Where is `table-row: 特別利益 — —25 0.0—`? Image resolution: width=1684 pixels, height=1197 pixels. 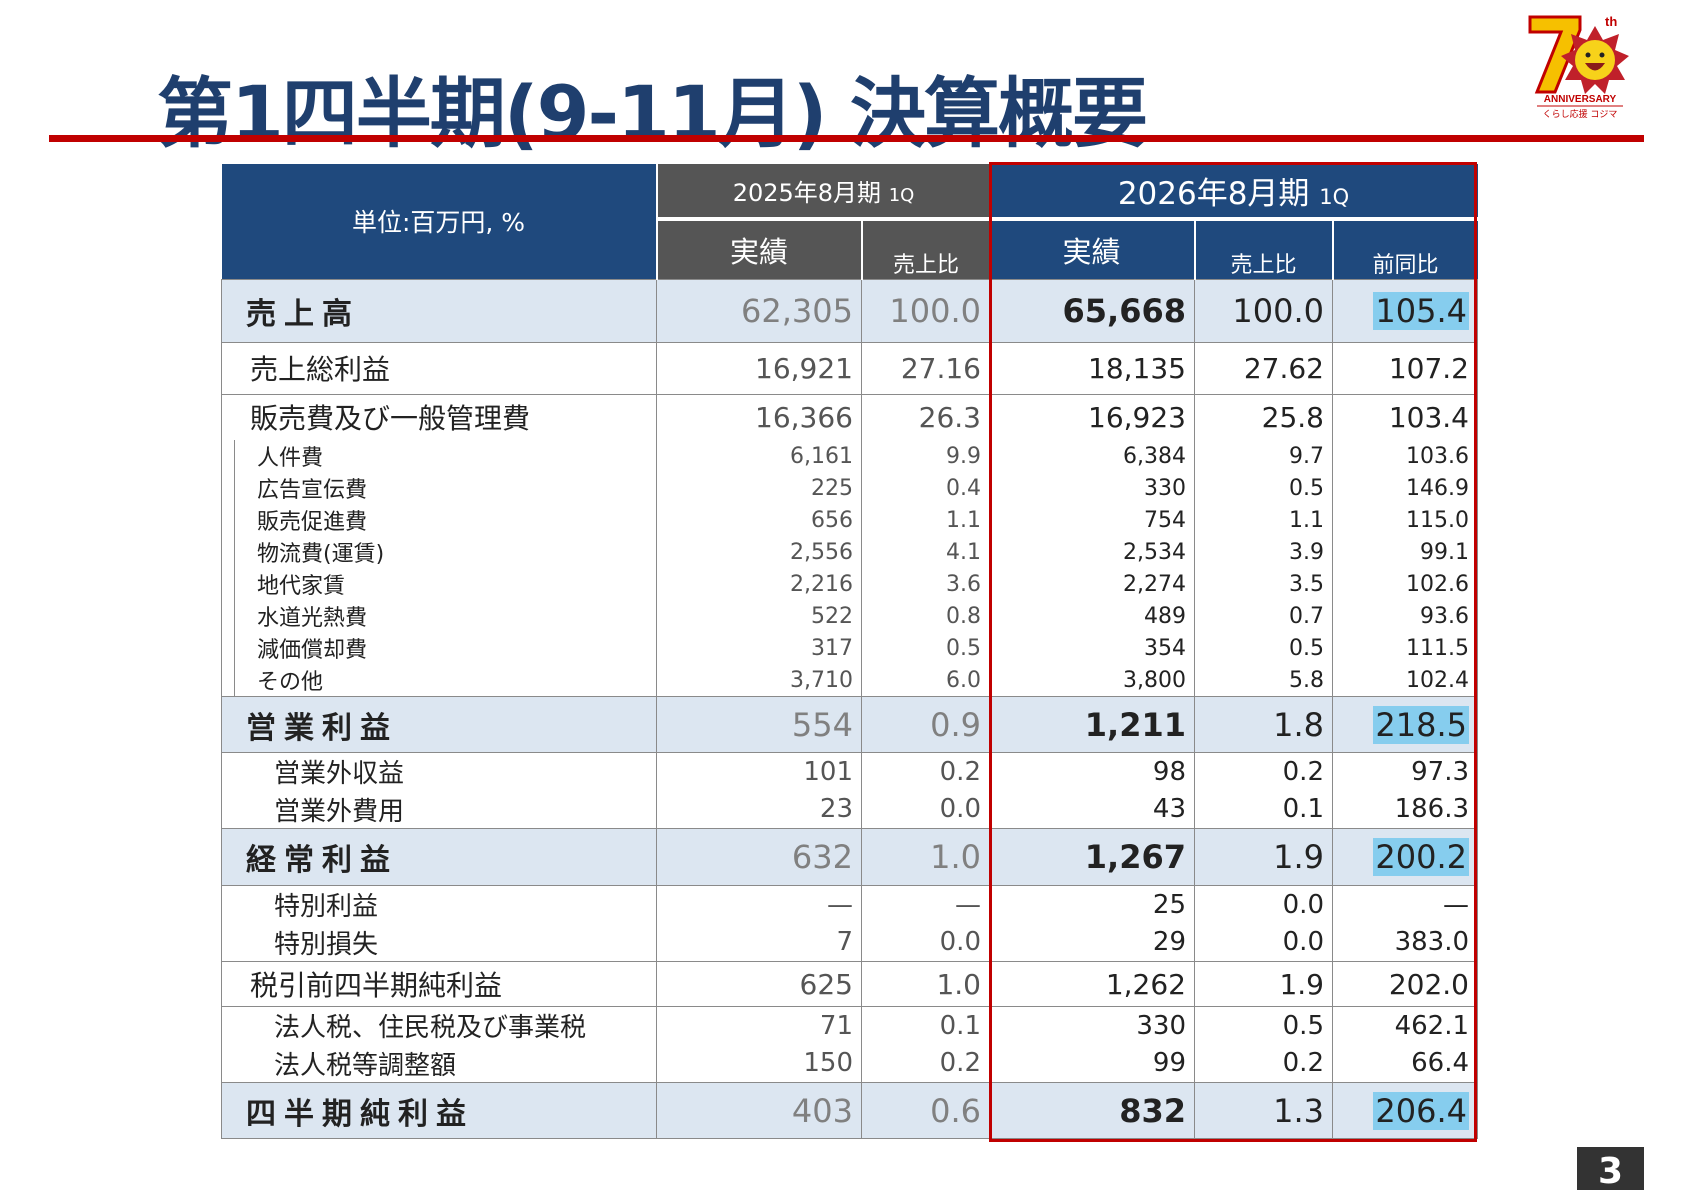
table-row: 特別利益 — —25 0.0— is located at coordinates (849, 904).